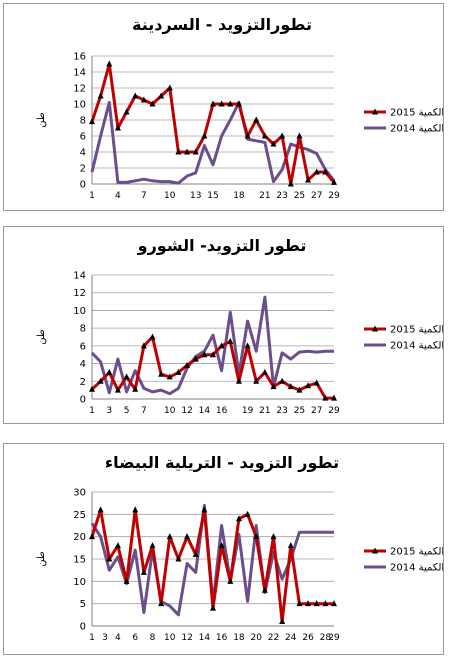 Image resolution: width=450 pixels, height=660 pixels. What do you see at coordinates (144, 411) in the screenshot?
I see `x-tick-label: 7` at bounding box center [144, 411].